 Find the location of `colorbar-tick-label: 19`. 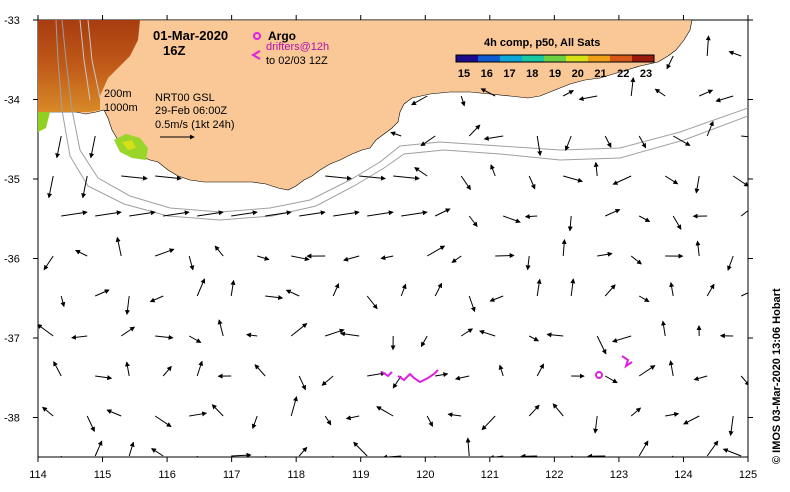

colorbar-tick-label: 19 is located at coordinates (555, 74).